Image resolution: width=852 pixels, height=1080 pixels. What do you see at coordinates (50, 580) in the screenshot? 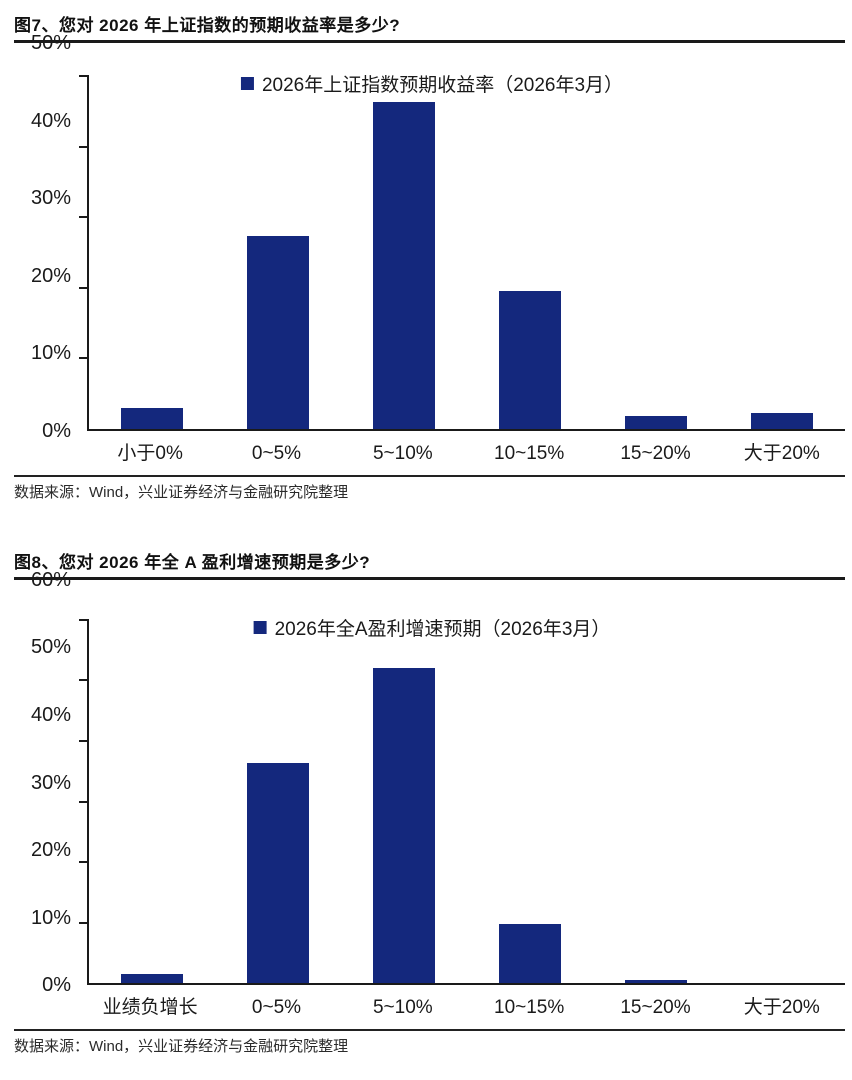
I see `y-tick-label: 60%` at bounding box center [50, 580].